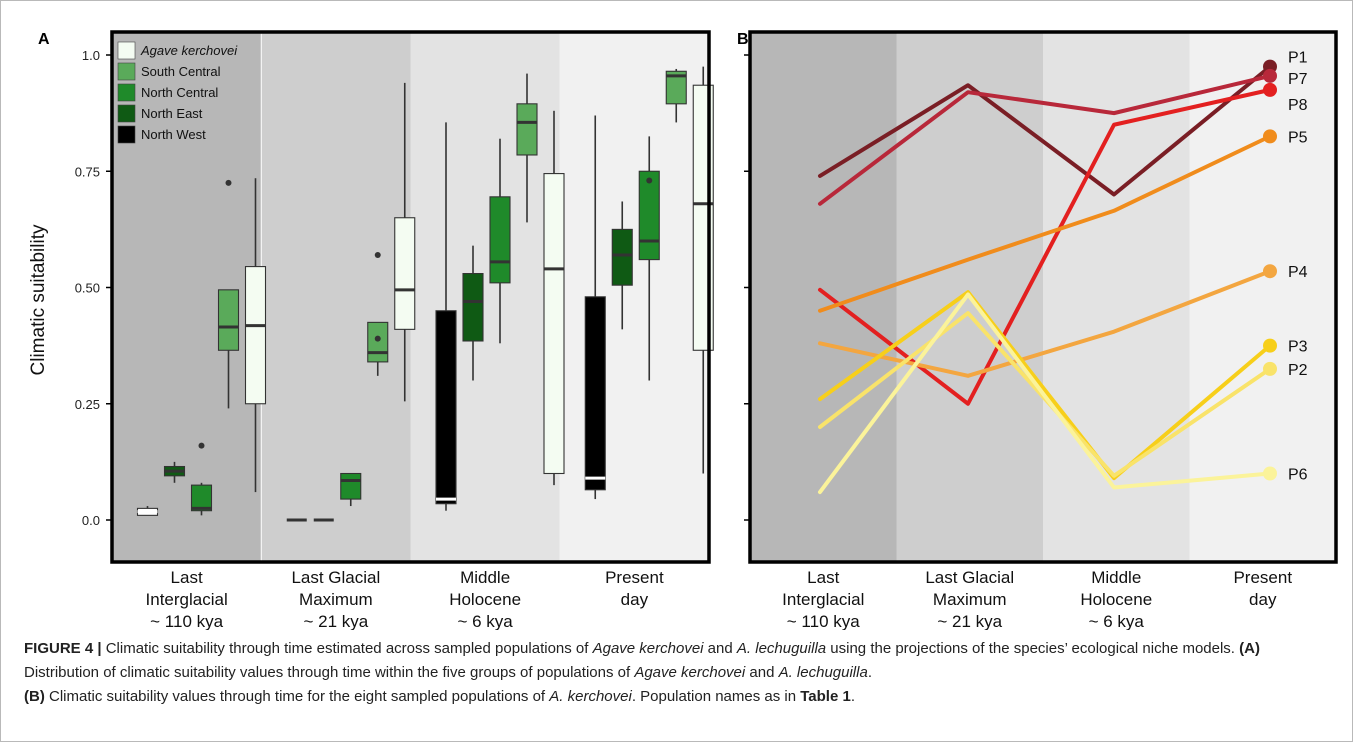 Image resolution: width=1355 pixels, height=744 pixels. I want to click on legend-label: North Central, so click(179, 92).